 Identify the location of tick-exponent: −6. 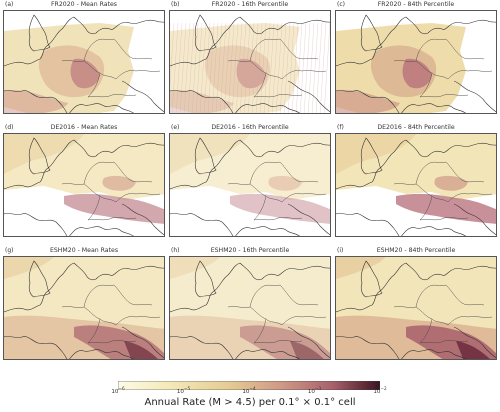
(121, 388).